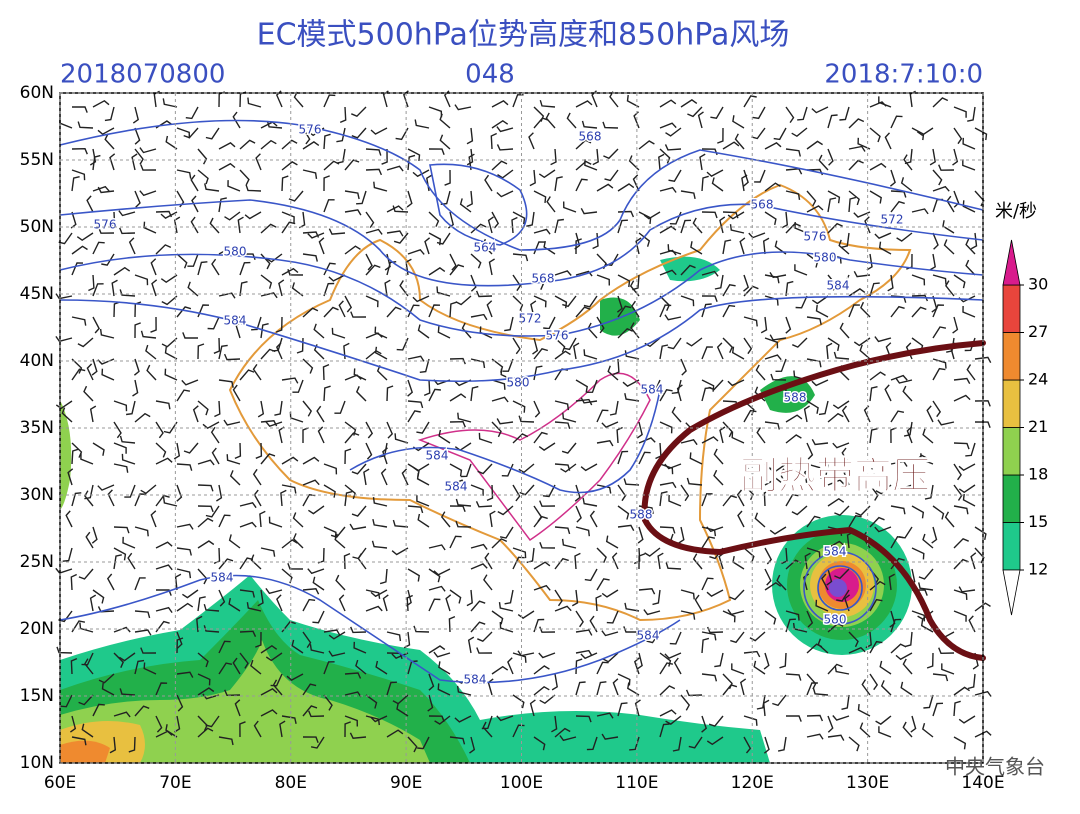  What do you see at coordinates (437, 456) in the screenshot?
I see `contour-label: 584` at bounding box center [437, 456].